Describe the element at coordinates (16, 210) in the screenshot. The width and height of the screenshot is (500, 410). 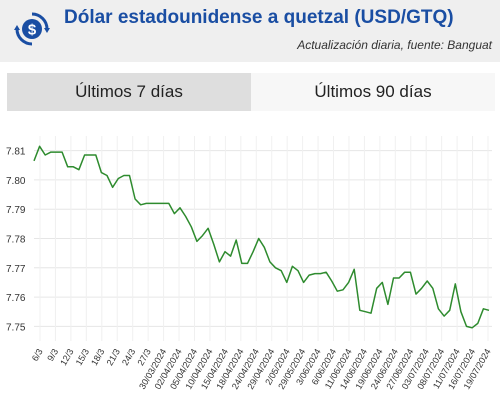
I see `y-tick-label: 7.79` at that location.